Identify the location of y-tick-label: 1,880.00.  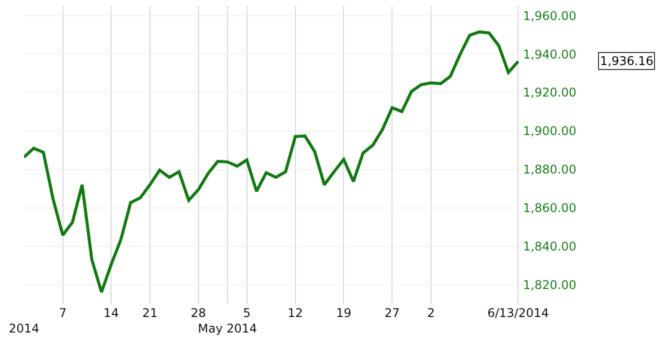
(549, 169).